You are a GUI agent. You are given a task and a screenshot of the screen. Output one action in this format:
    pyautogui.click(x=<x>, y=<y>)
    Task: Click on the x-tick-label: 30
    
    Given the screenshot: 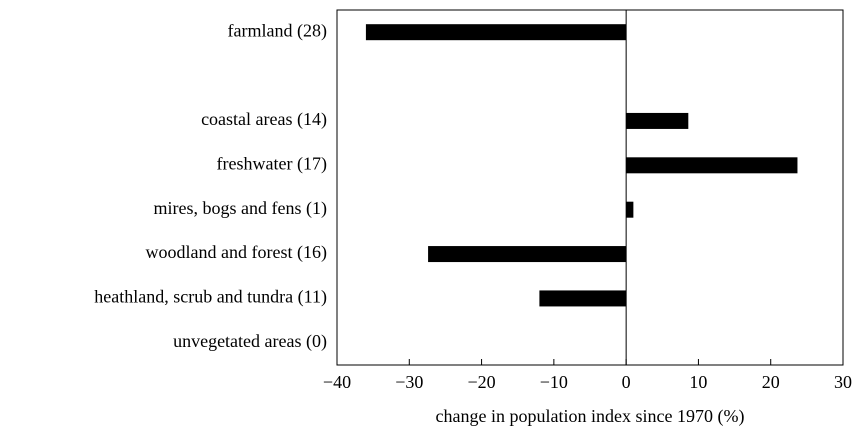 What is the action you would take?
    pyautogui.click(x=843, y=382)
    